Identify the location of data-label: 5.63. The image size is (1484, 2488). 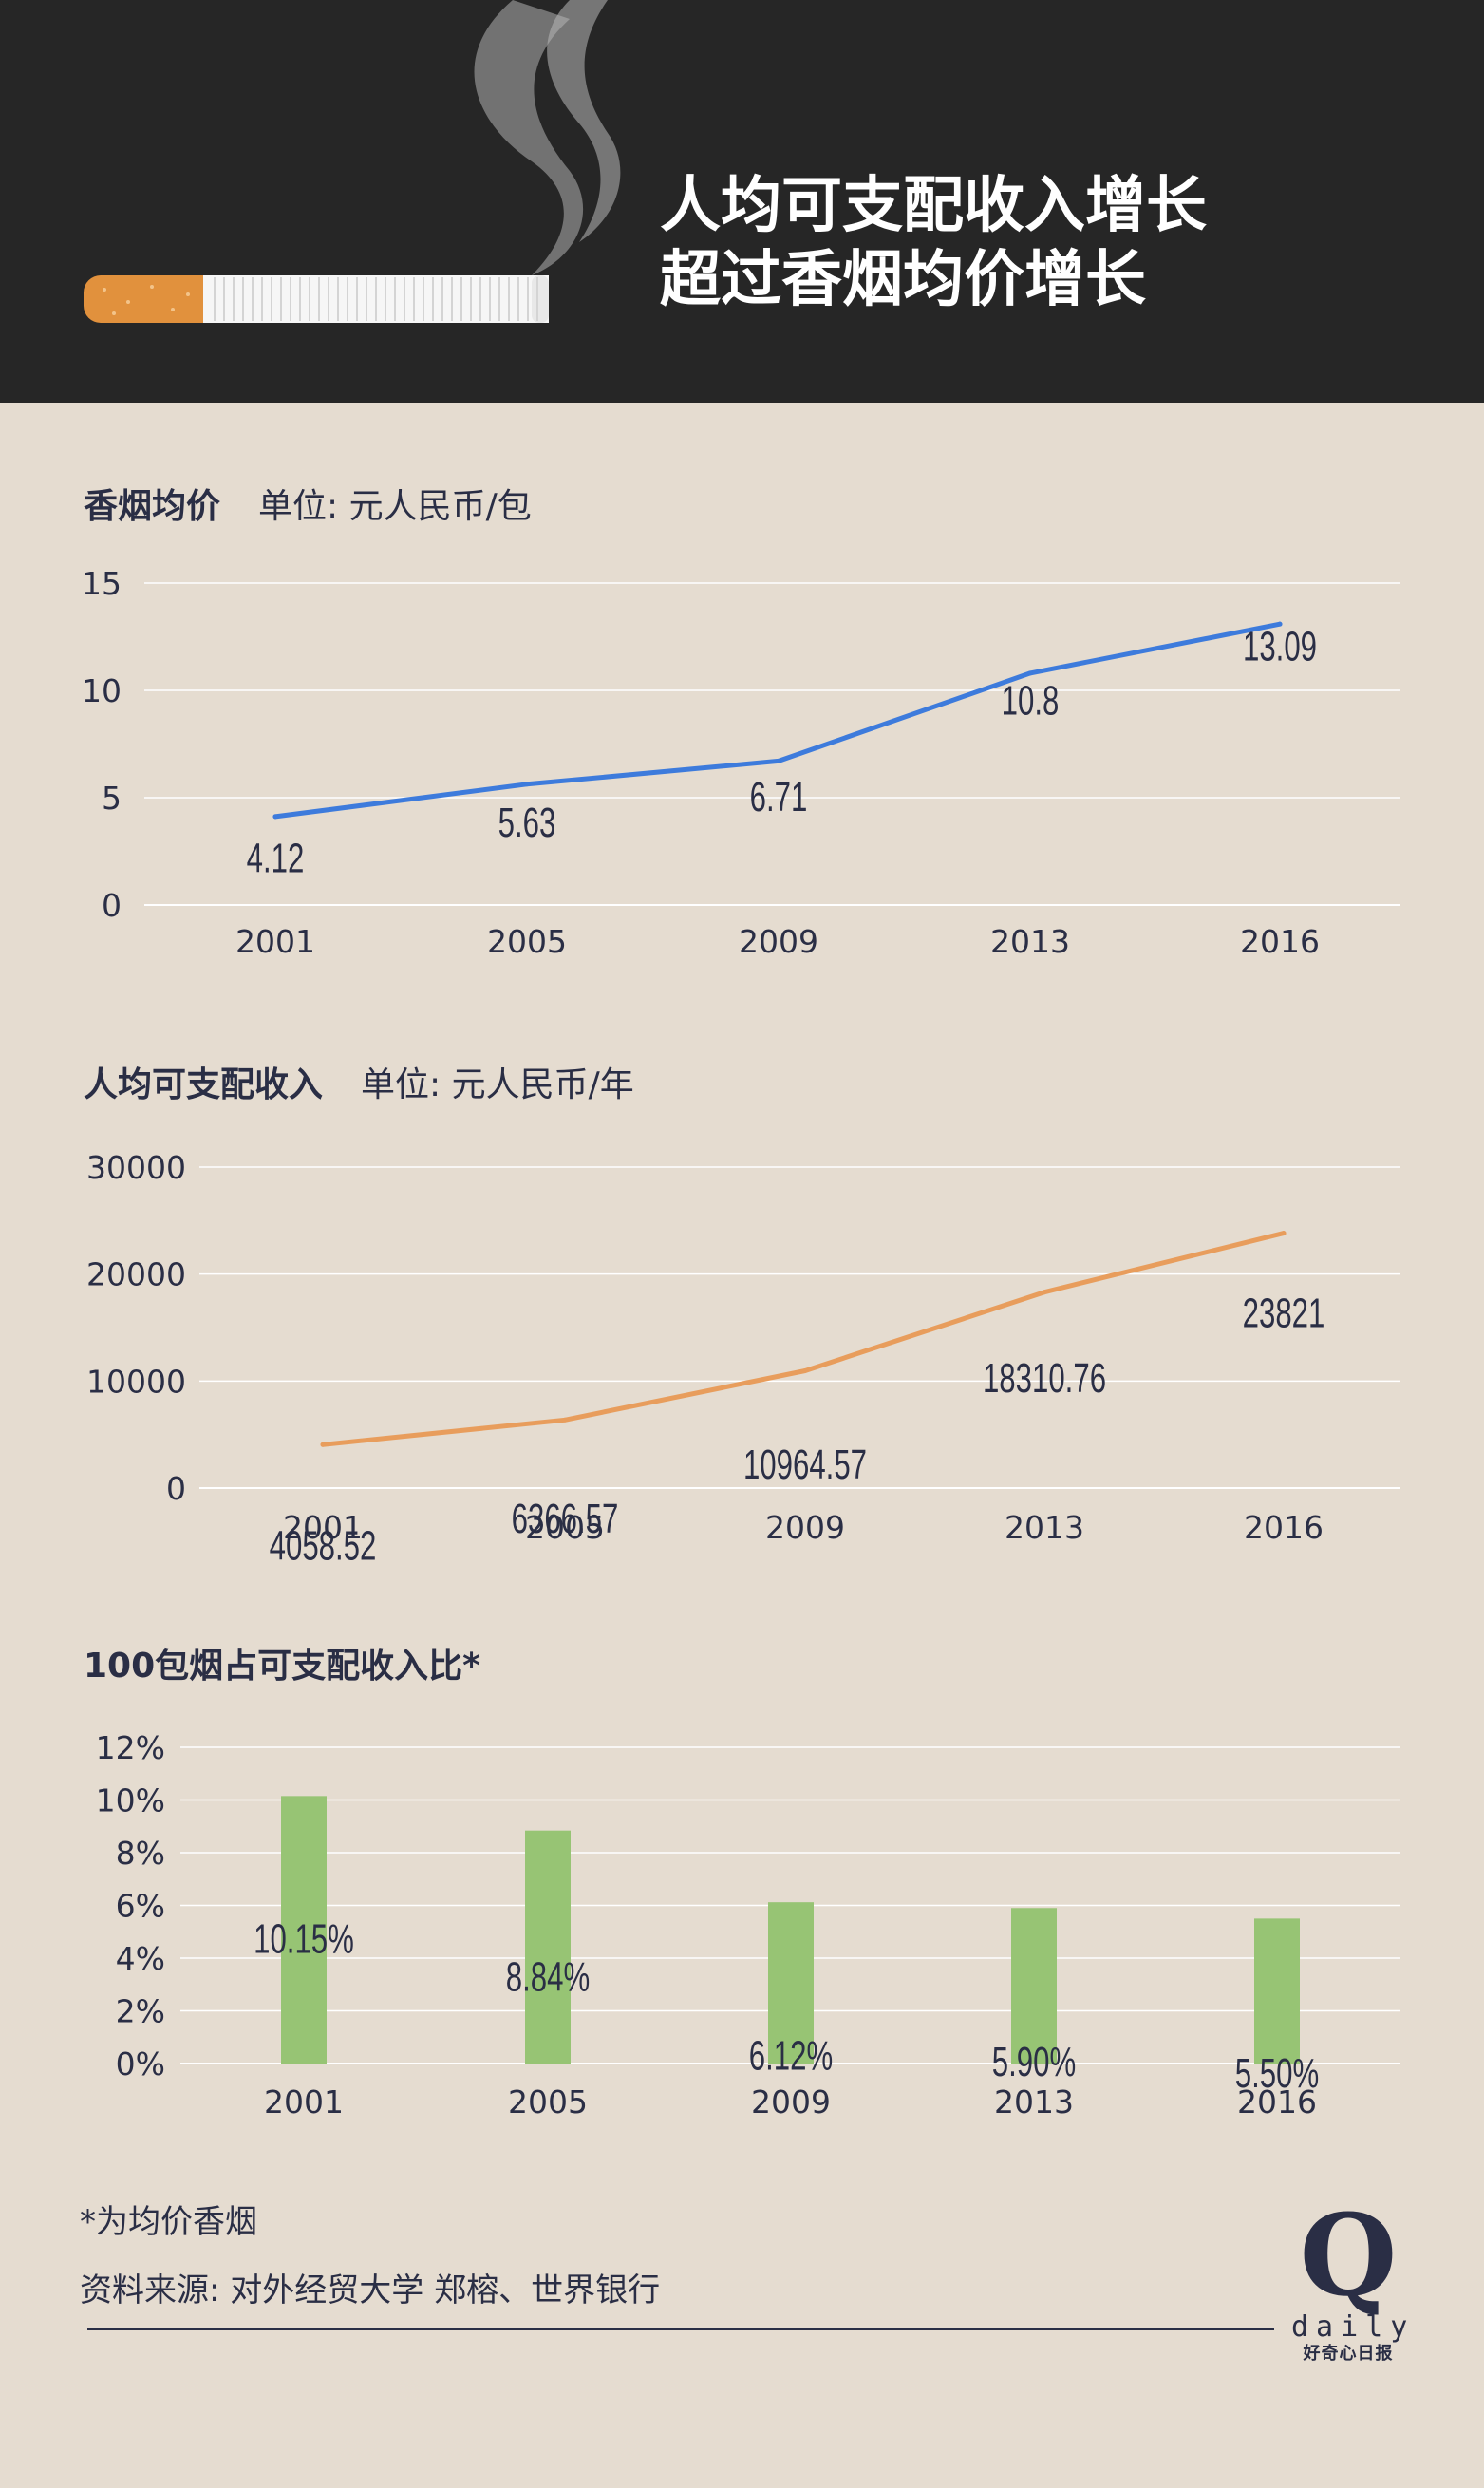
(527, 824).